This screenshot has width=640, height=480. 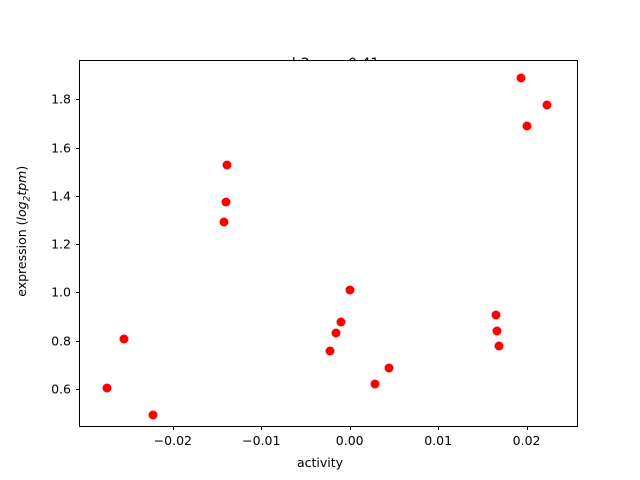 What do you see at coordinates (61, 196) in the screenshot?
I see `y-tick-label: 1.4` at bounding box center [61, 196].